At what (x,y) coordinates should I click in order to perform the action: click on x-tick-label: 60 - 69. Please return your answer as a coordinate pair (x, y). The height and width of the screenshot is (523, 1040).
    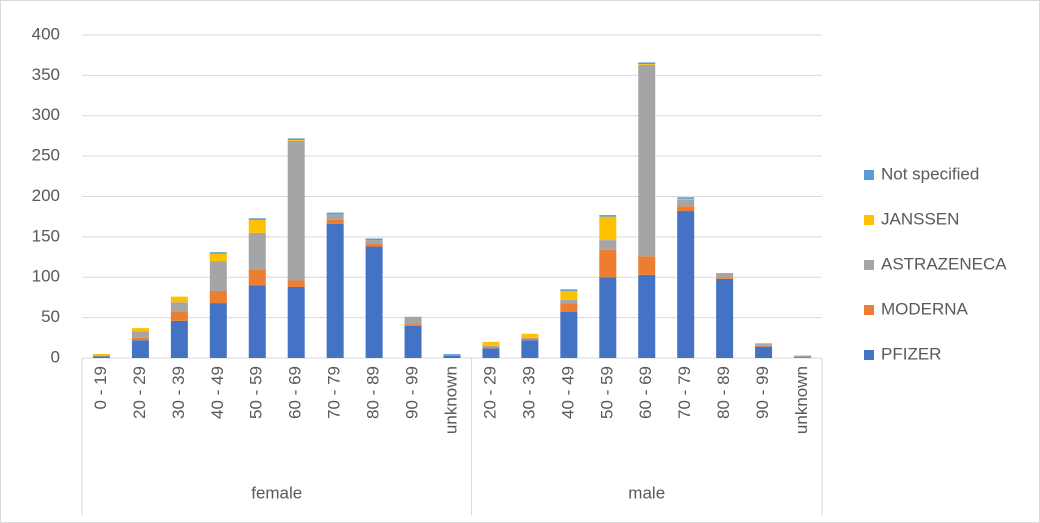
    Looking at the image, I should click on (645, 392).